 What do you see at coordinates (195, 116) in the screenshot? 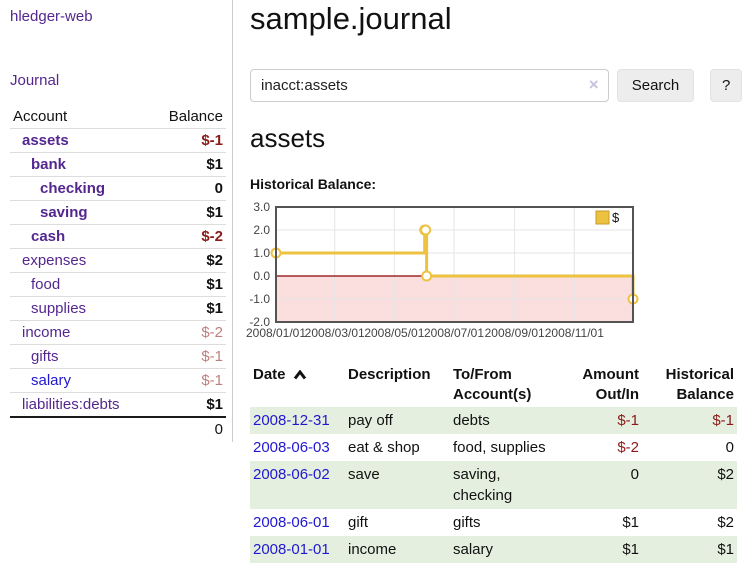
I see `accounts-header-balance: Balance` at bounding box center [195, 116].